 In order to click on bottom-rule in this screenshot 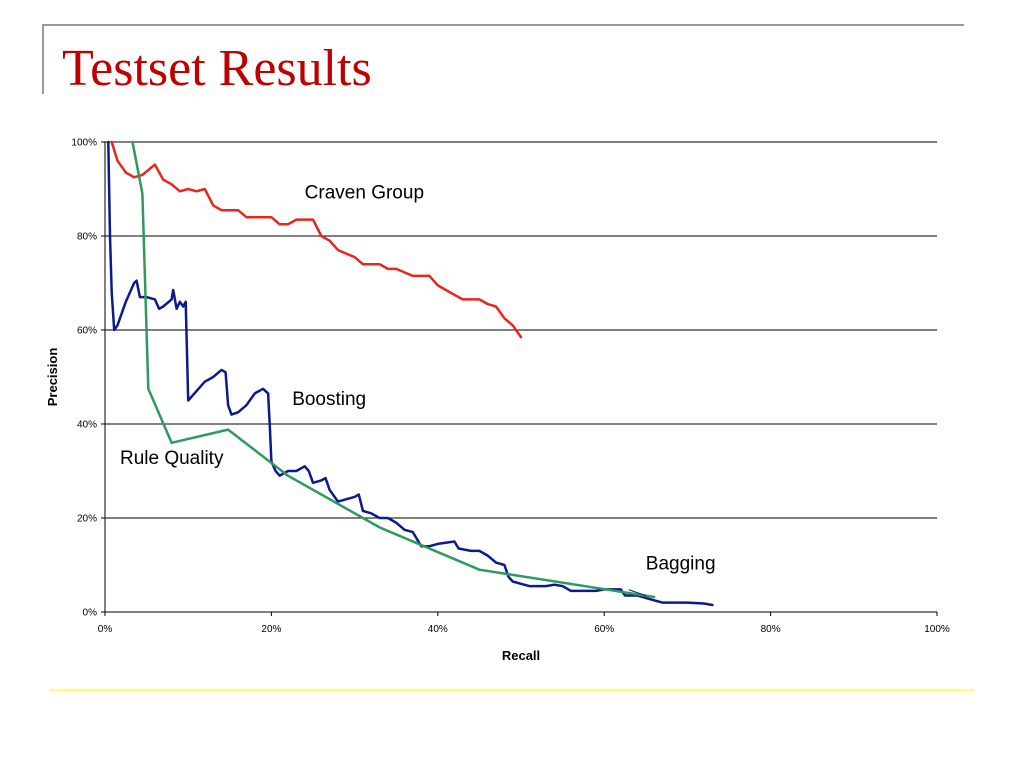, I will do `click(512, 690)`.